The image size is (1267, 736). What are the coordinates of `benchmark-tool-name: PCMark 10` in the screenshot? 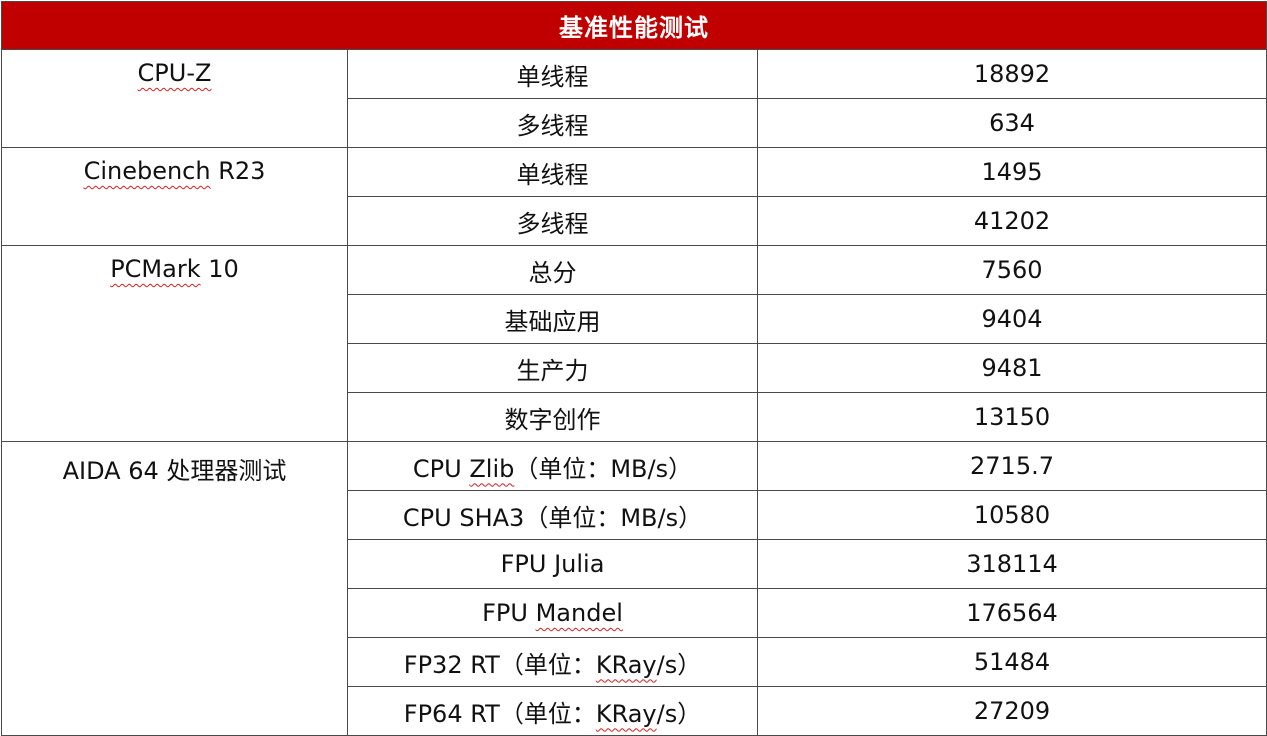 It's located at (174, 343).